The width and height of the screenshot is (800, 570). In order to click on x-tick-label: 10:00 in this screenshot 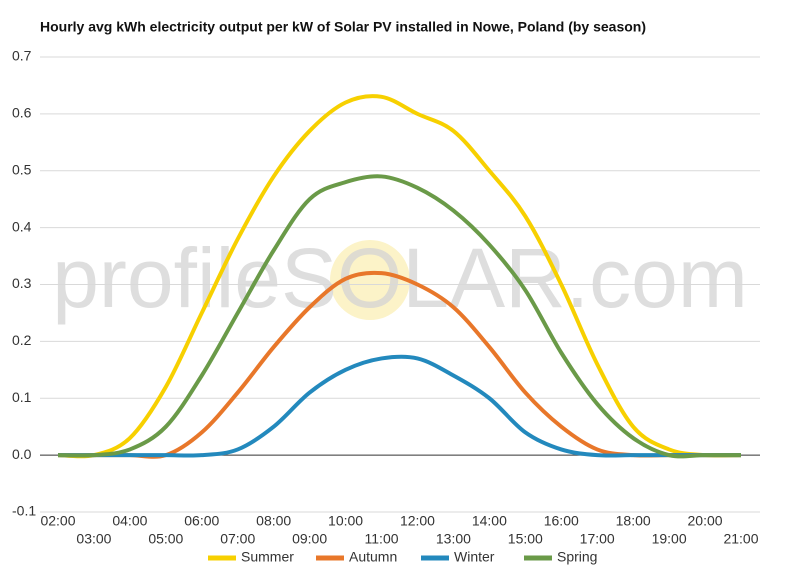, I will do `click(345, 521)`.